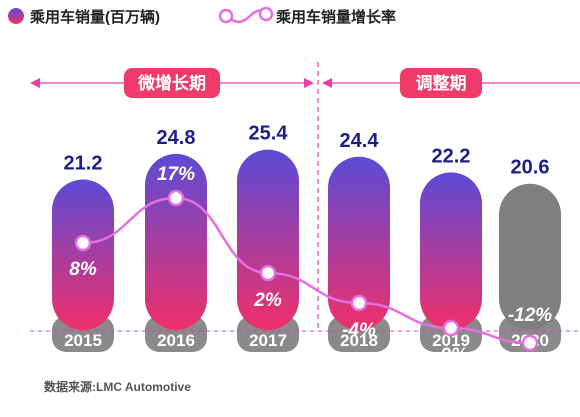 Image resolution: width=580 pixels, height=417 pixels. I want to click on phase-growth: 微增长期, so click(172, 83).